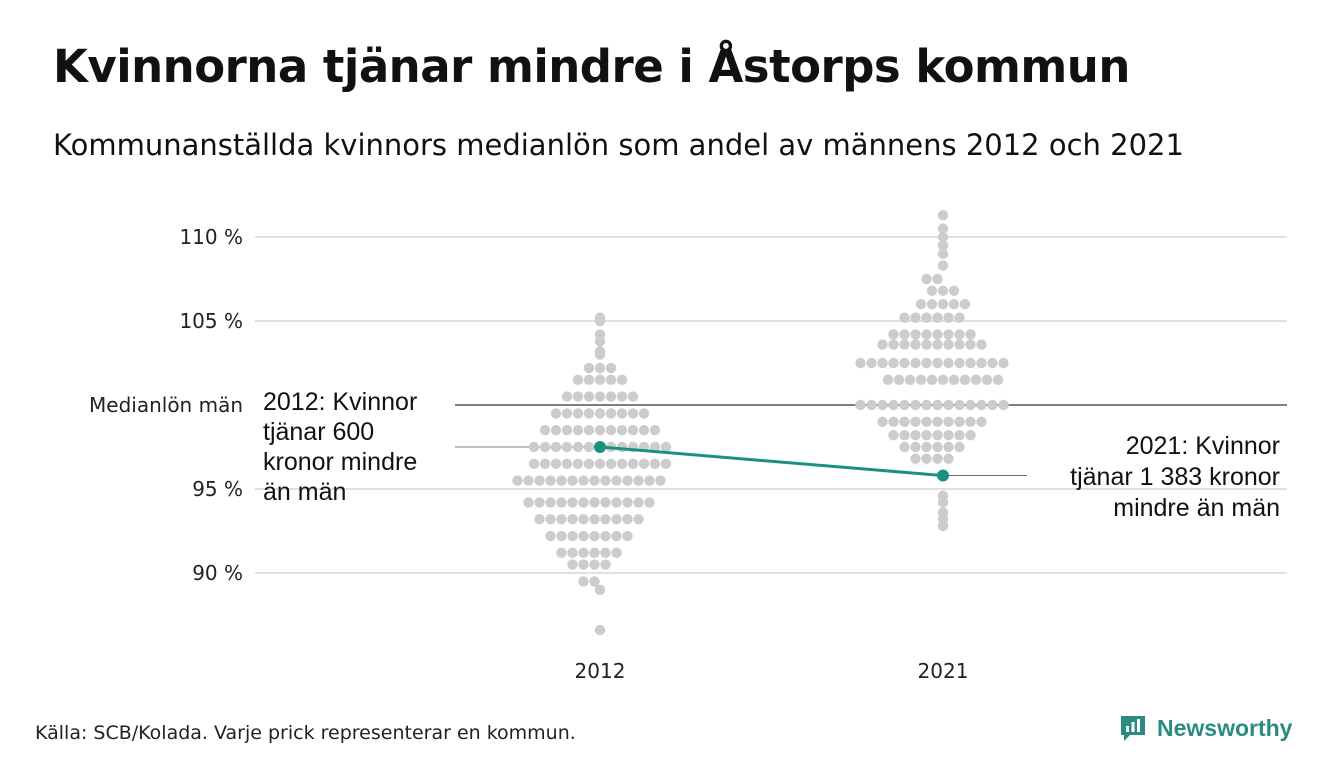  I want to click on bar-chart-logo-icon, so click(1133, 728).